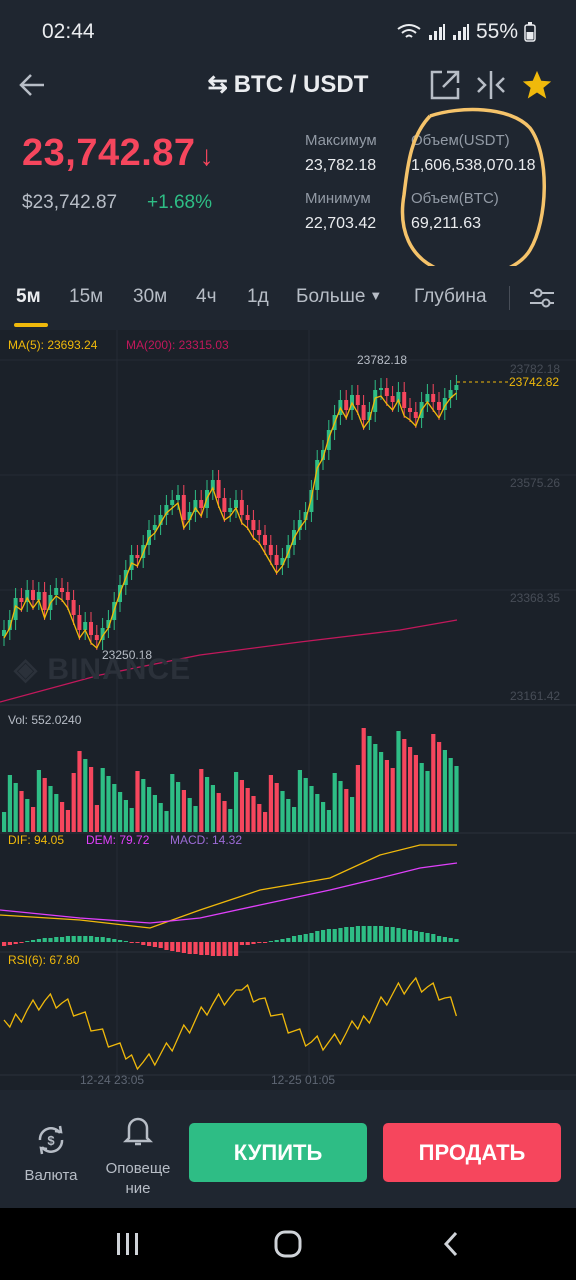 Image resolution: width=576 pixels, height=1280 pixels. I want to click on star-favorite-icon, so click(537, 85).